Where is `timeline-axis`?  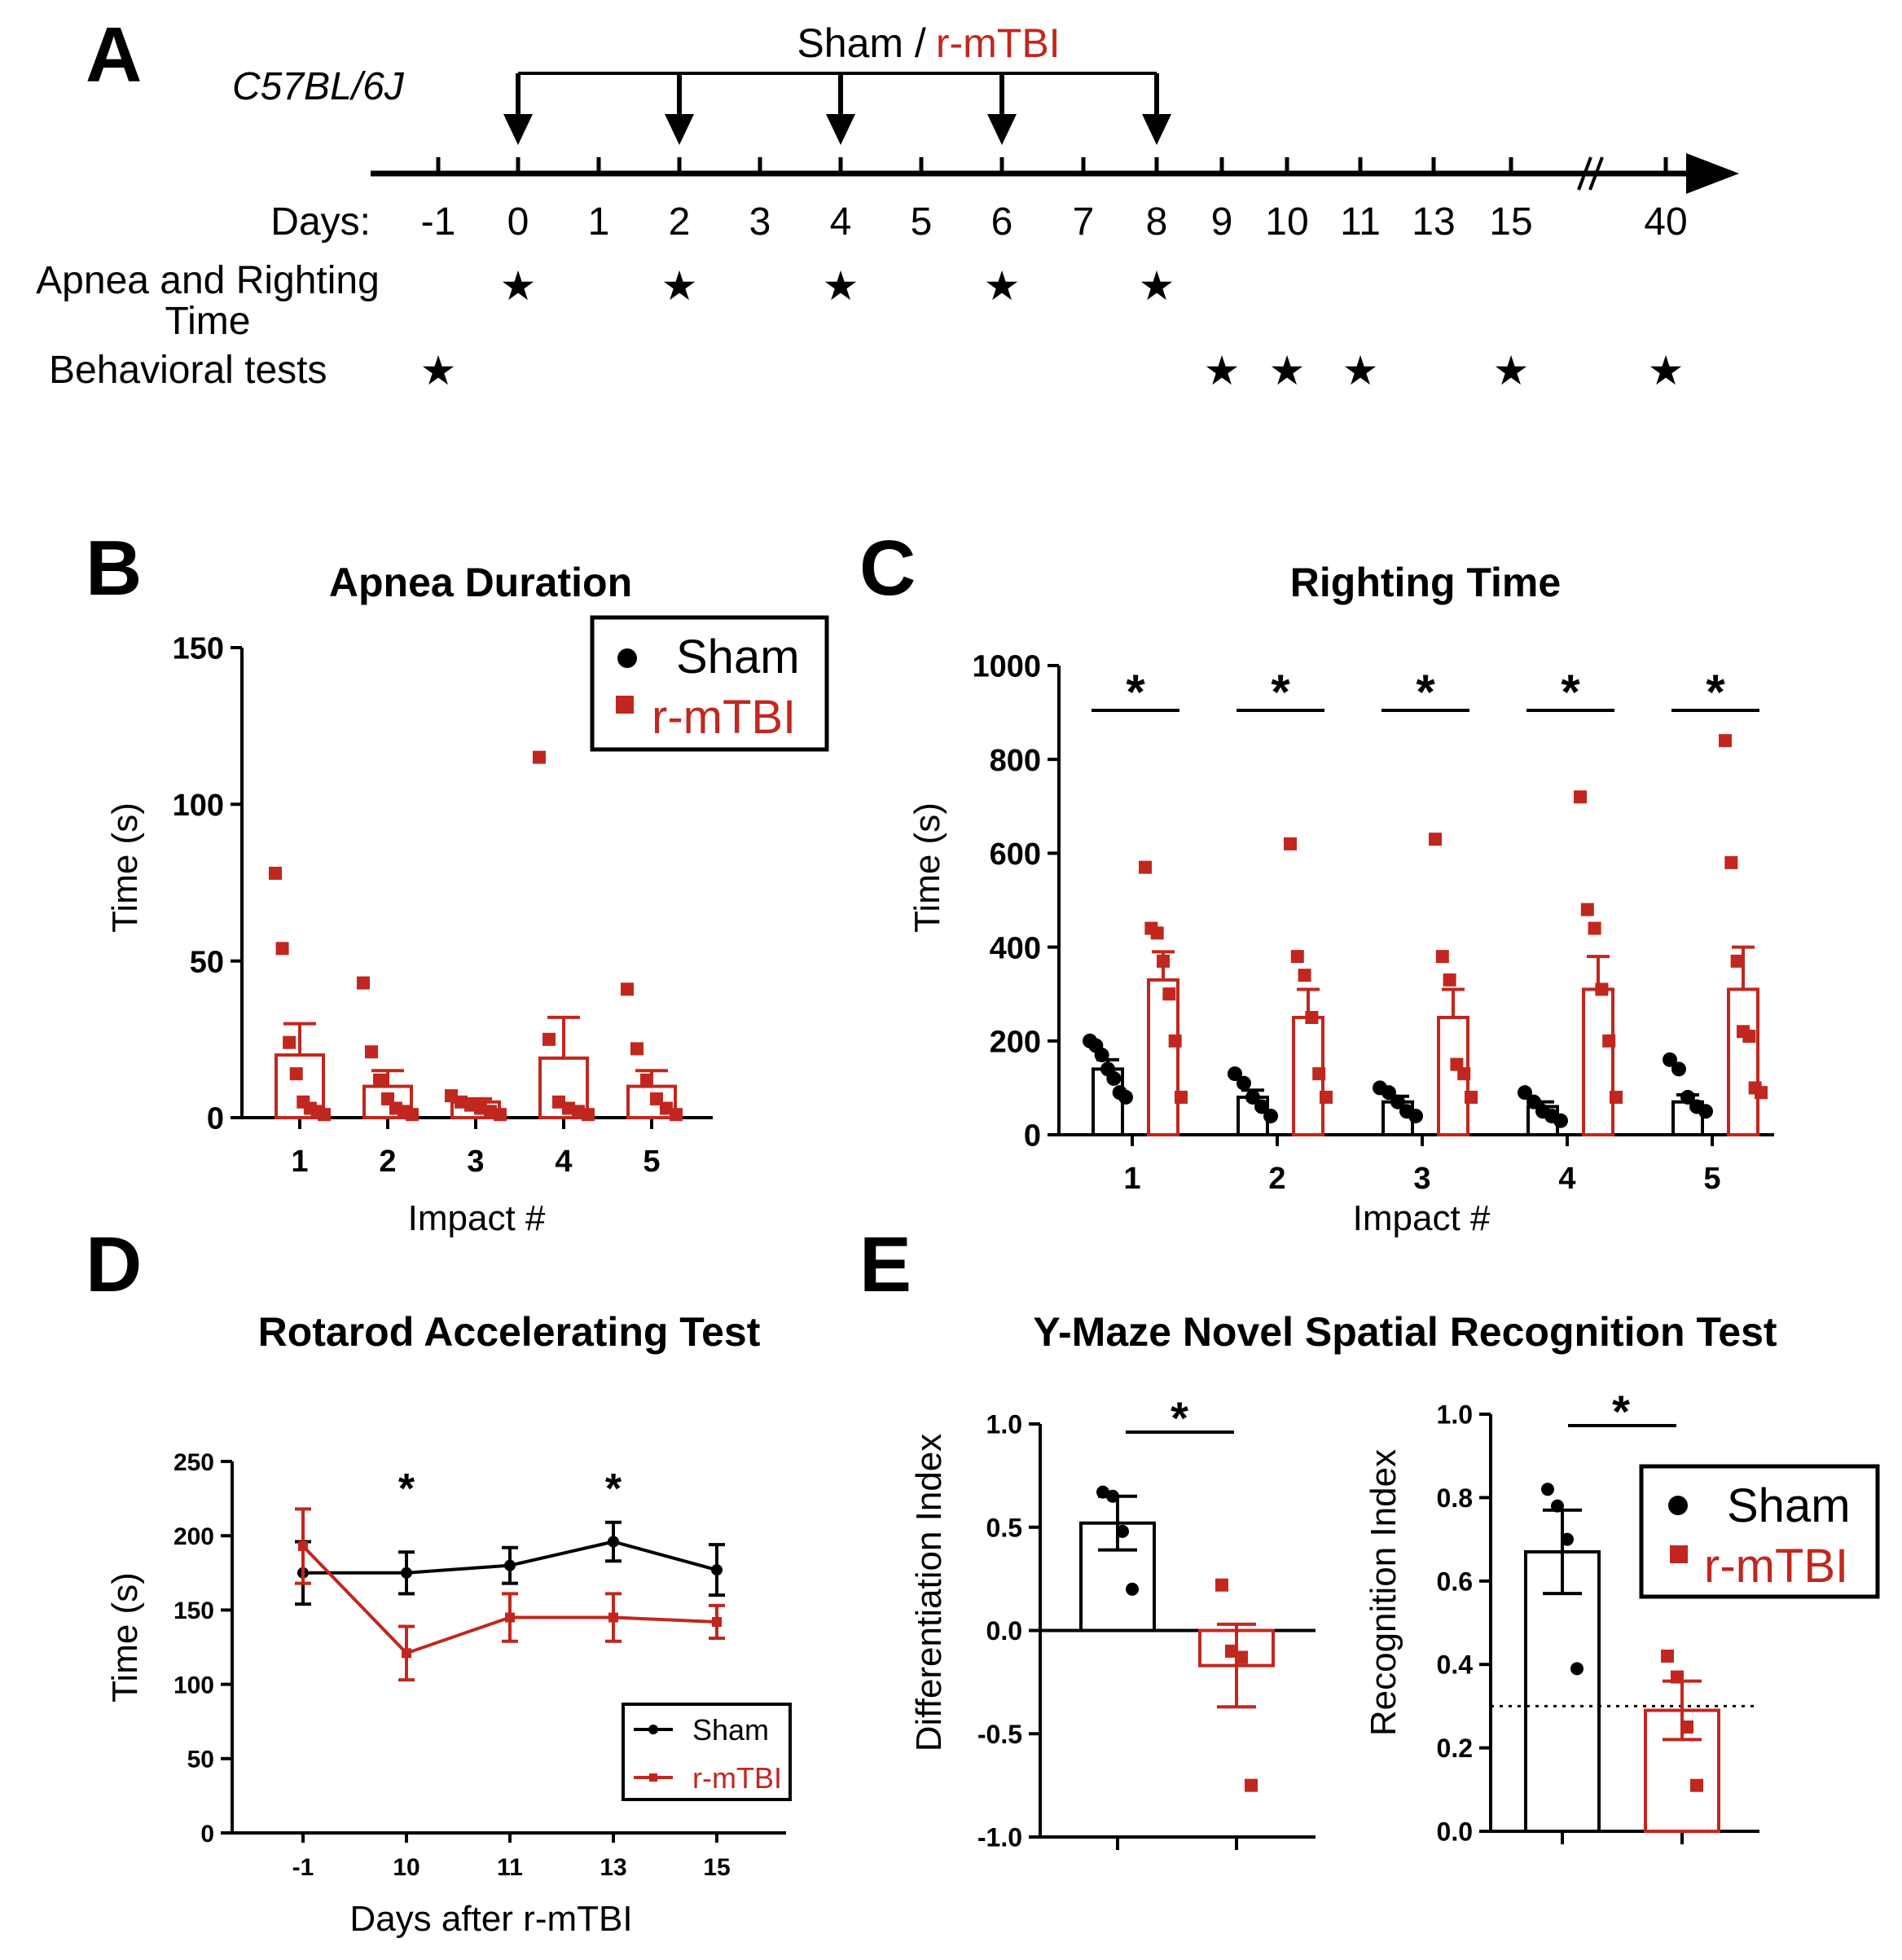
timeline-axis is located at coordinates (1055, 133).